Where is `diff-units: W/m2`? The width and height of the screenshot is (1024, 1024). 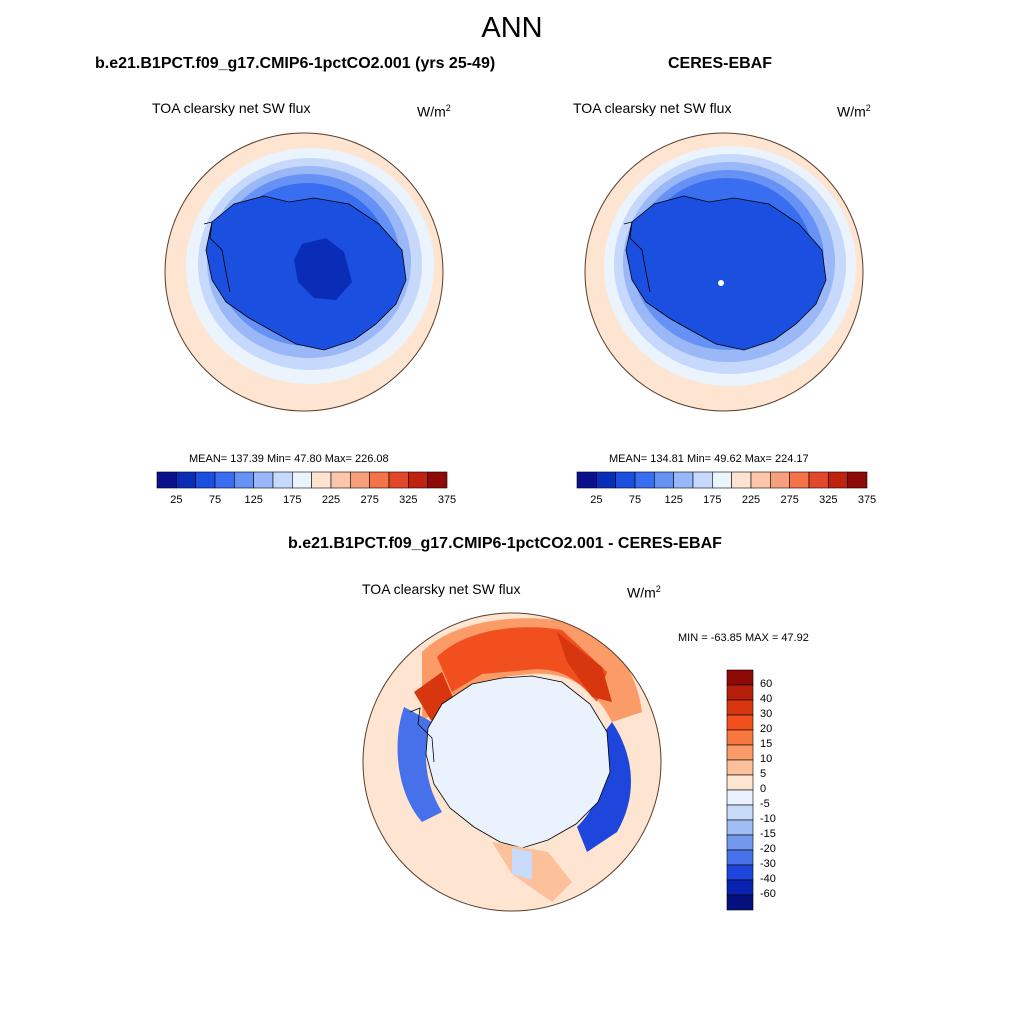 diff-units: W/m2 is located at coordinates (644, 592).